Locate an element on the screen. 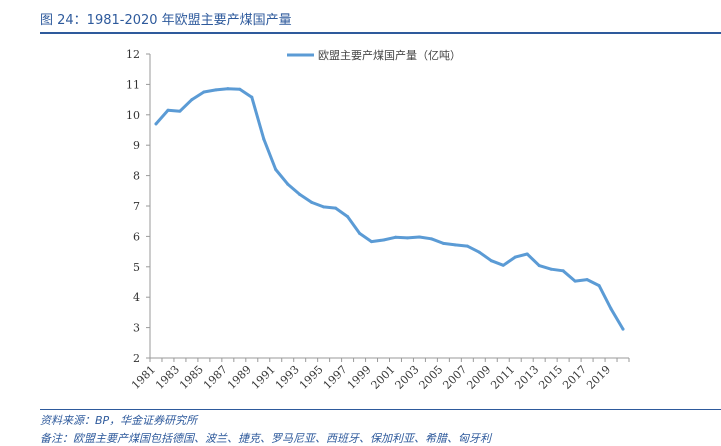  y-tick-label: 3 is located at coordinates (136, 328).